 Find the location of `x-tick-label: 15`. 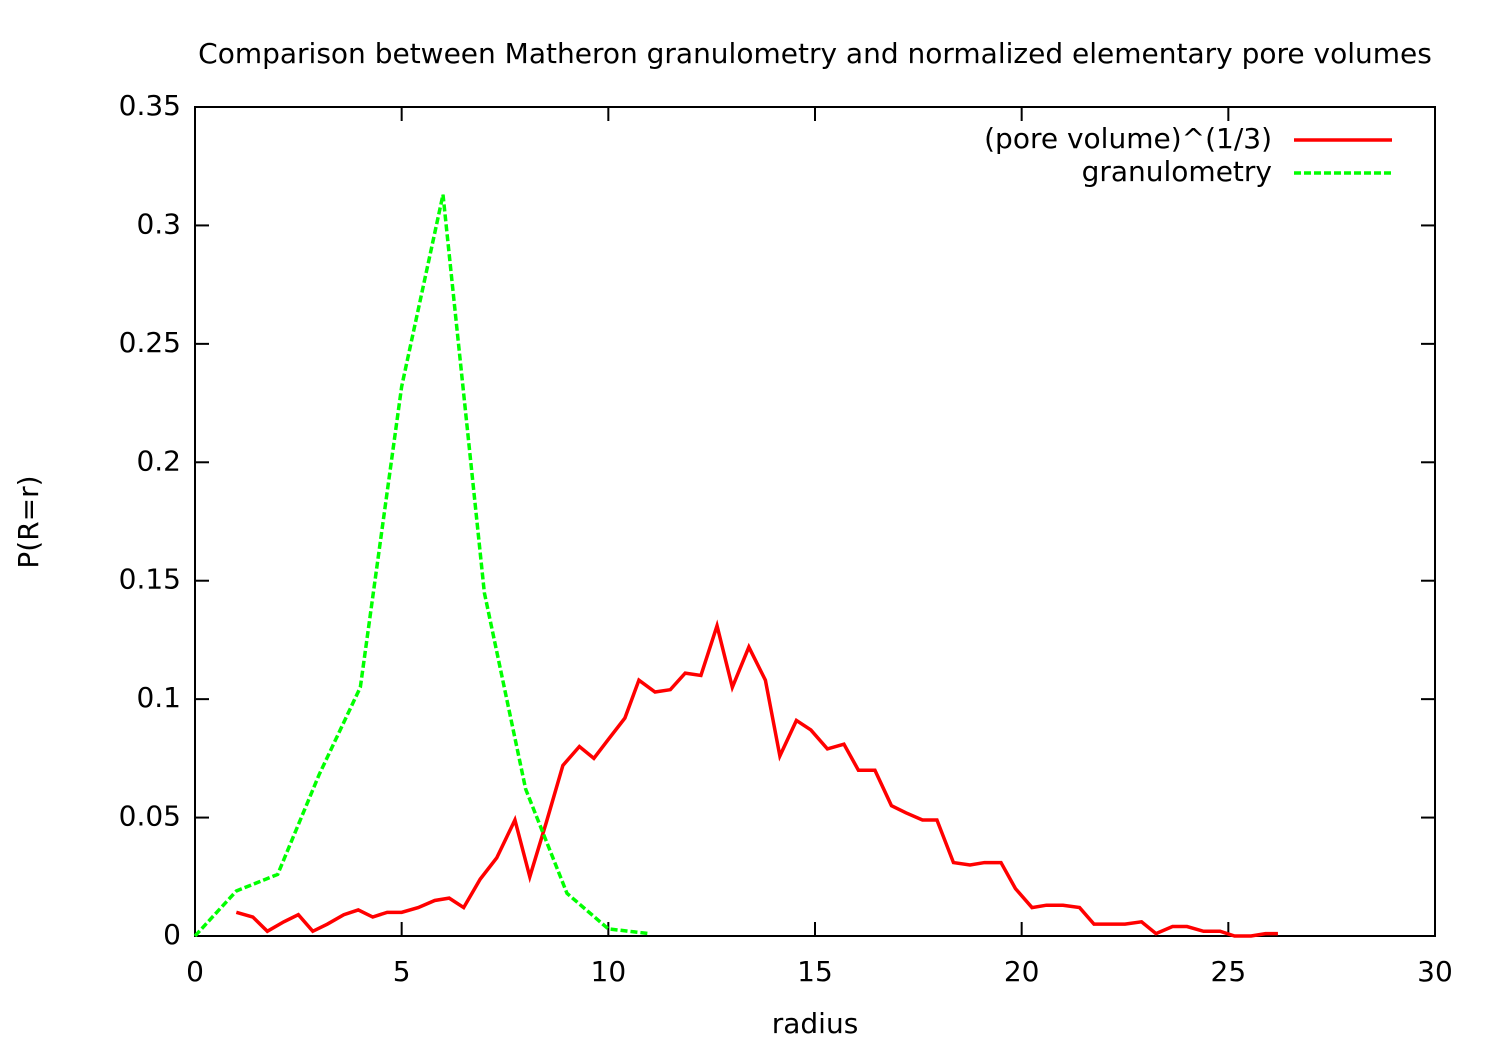

x-tick-label: 15 is located at coordinates (815, 971).